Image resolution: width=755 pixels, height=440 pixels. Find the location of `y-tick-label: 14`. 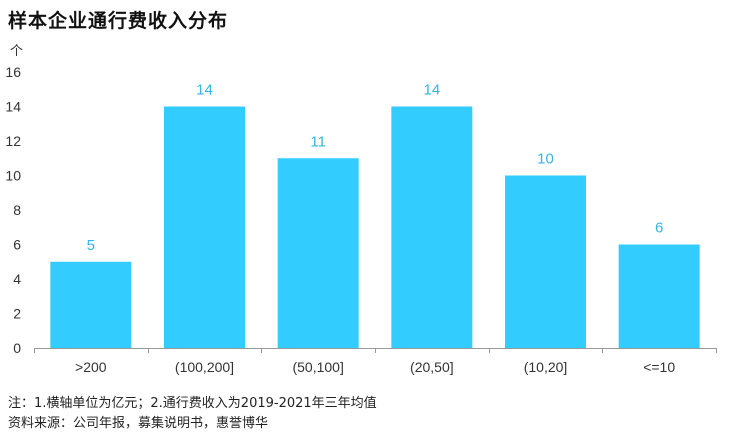

y-tick-label: 14 is located at coordinates (13, 107).